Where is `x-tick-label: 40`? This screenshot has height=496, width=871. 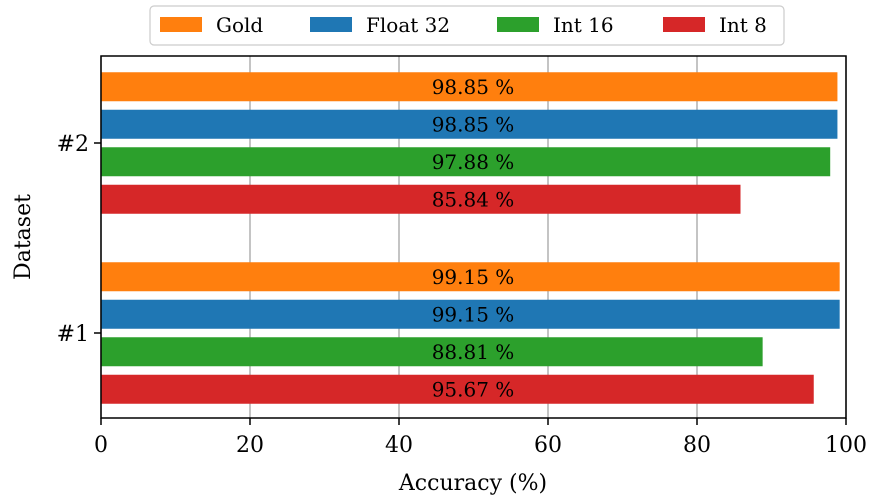 x-tick-label: 40 is located at coordinates (399, 445).